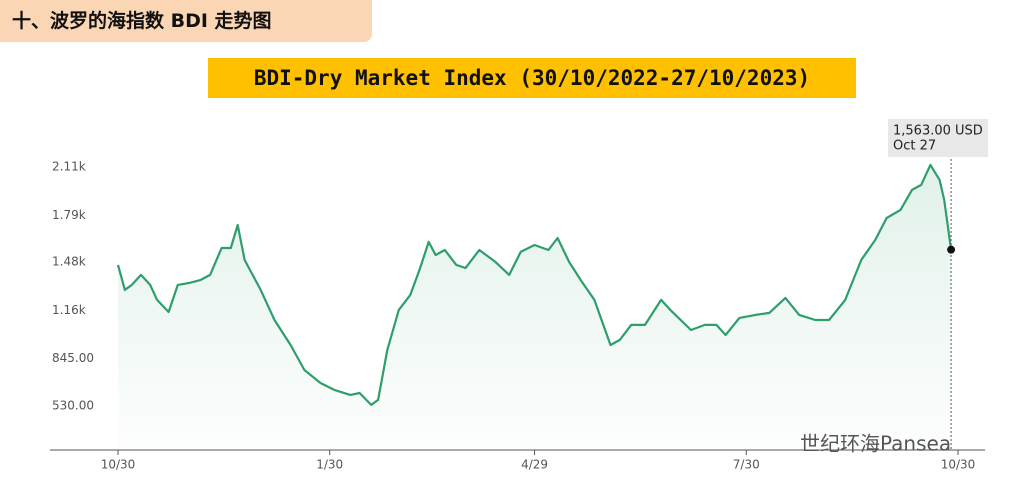  I want to click on x-tick-label: 7/30, so click(746, 465).